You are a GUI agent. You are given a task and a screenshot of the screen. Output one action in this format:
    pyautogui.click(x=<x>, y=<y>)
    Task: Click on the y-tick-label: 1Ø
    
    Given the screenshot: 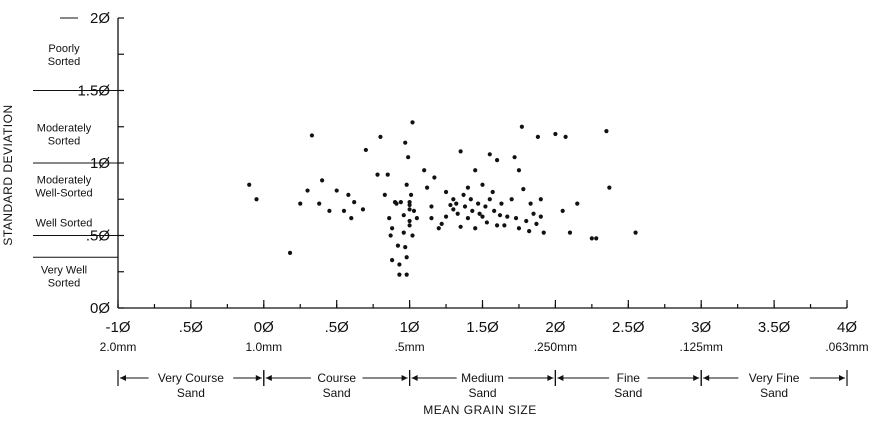 What is the action you would take?
    pyautogui.click(x=100, y=163)
    